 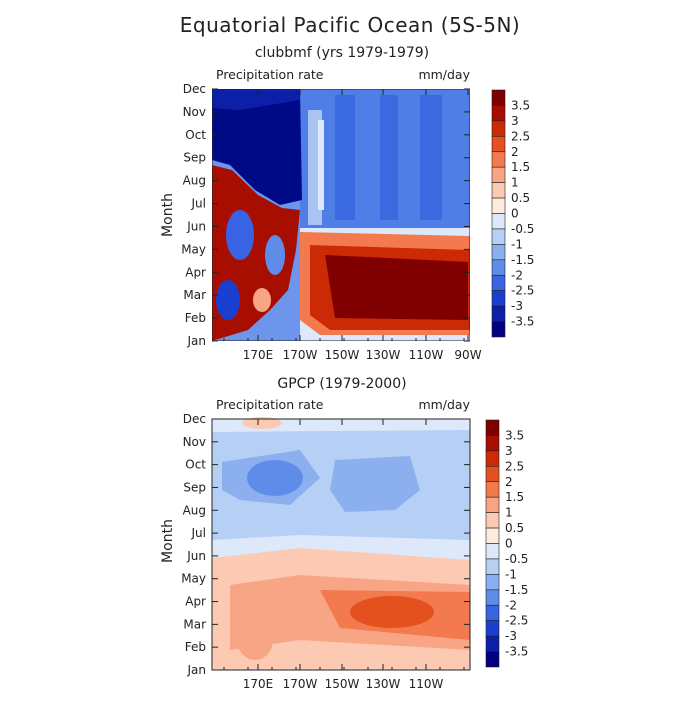 I want to click on panel2-ytick-label: Sep, so click(x=194, y=487).